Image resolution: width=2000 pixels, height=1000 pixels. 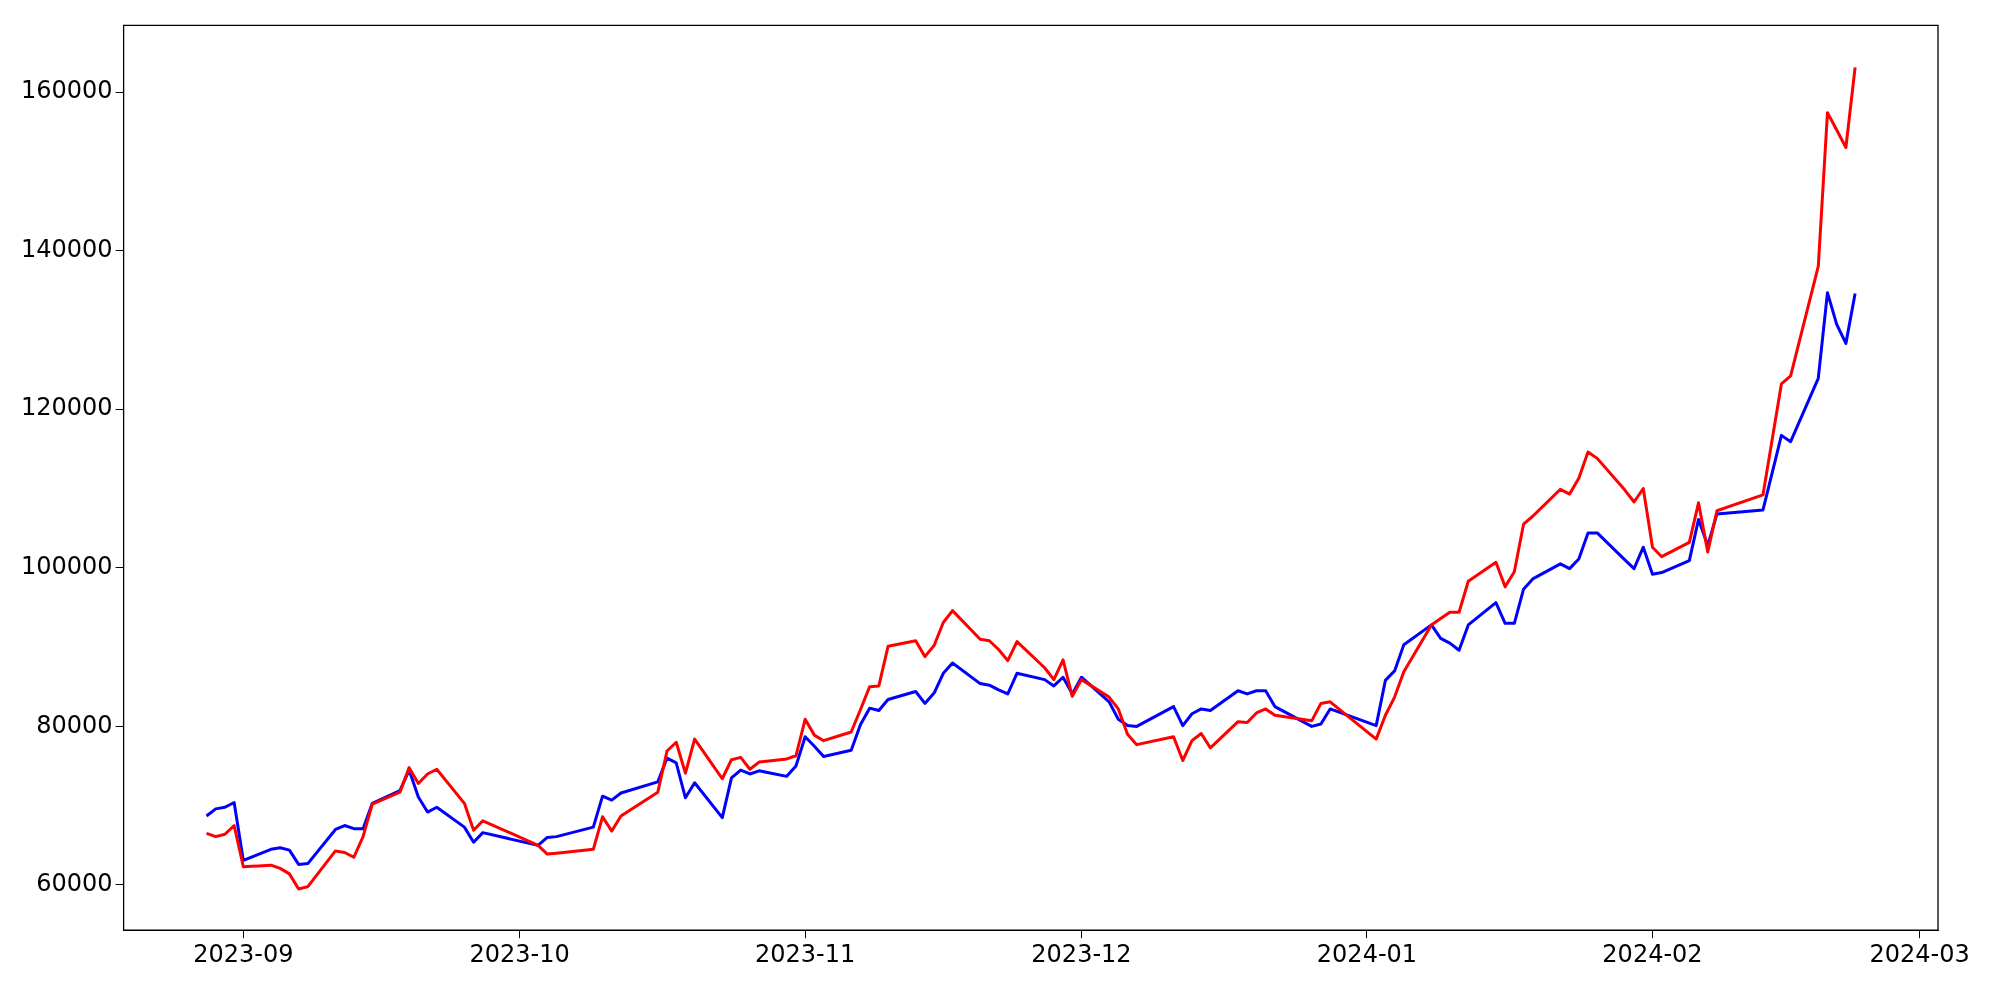 I want to click on x-tick-label: 2023-11, so click(x=805, y=953).